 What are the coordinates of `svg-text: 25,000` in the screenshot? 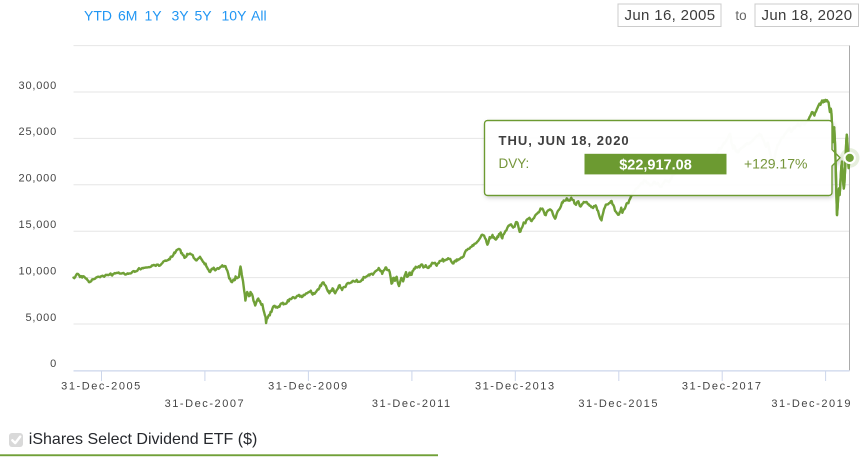 It's located at (38, 132).